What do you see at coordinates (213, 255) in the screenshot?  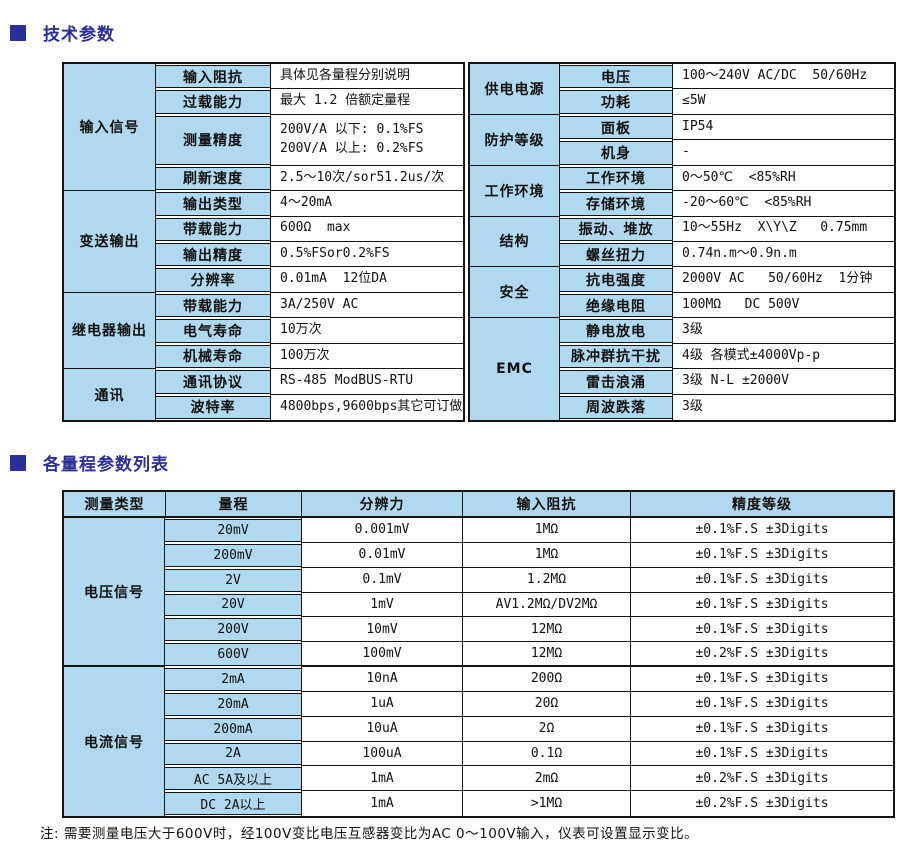 I see `spec-attr-cell: 输出精度` at bounding box center [213, 255].